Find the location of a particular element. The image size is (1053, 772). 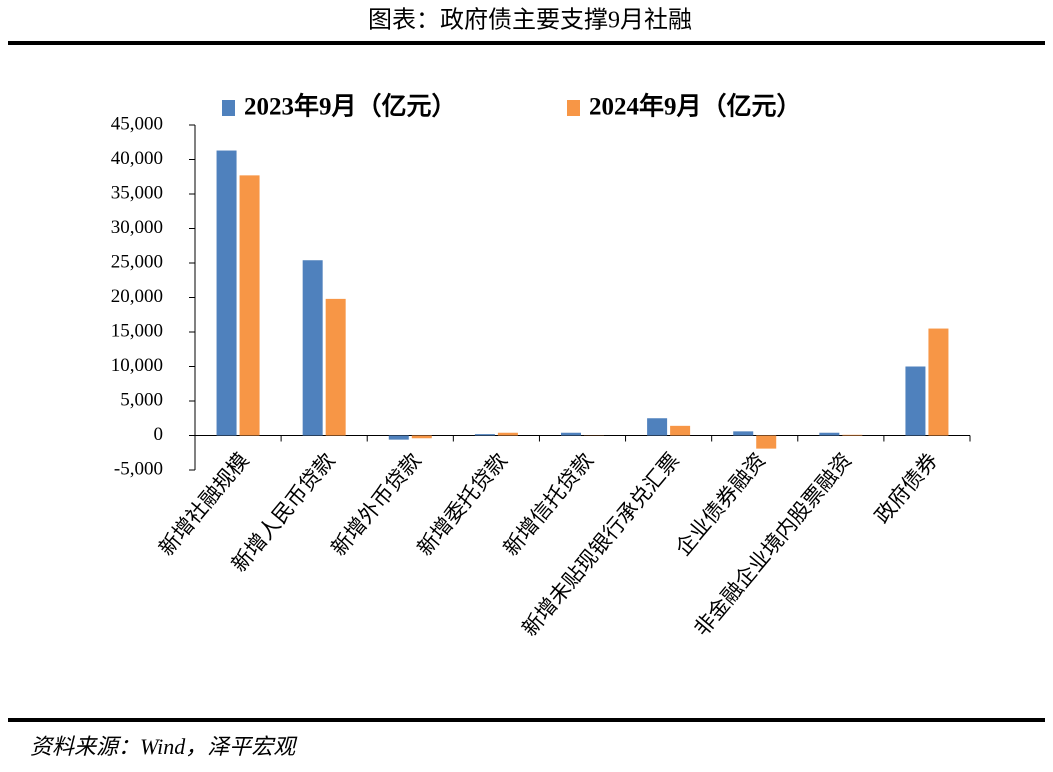

footer-rule is located at coordinates (526, 720).